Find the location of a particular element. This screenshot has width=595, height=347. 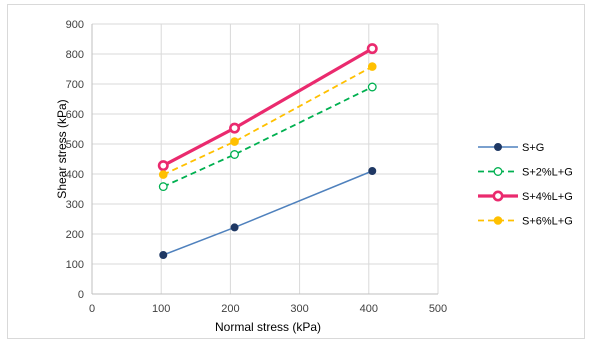

x-axis-title: Normal stress (kPa) is located at coordinates (268, 327).